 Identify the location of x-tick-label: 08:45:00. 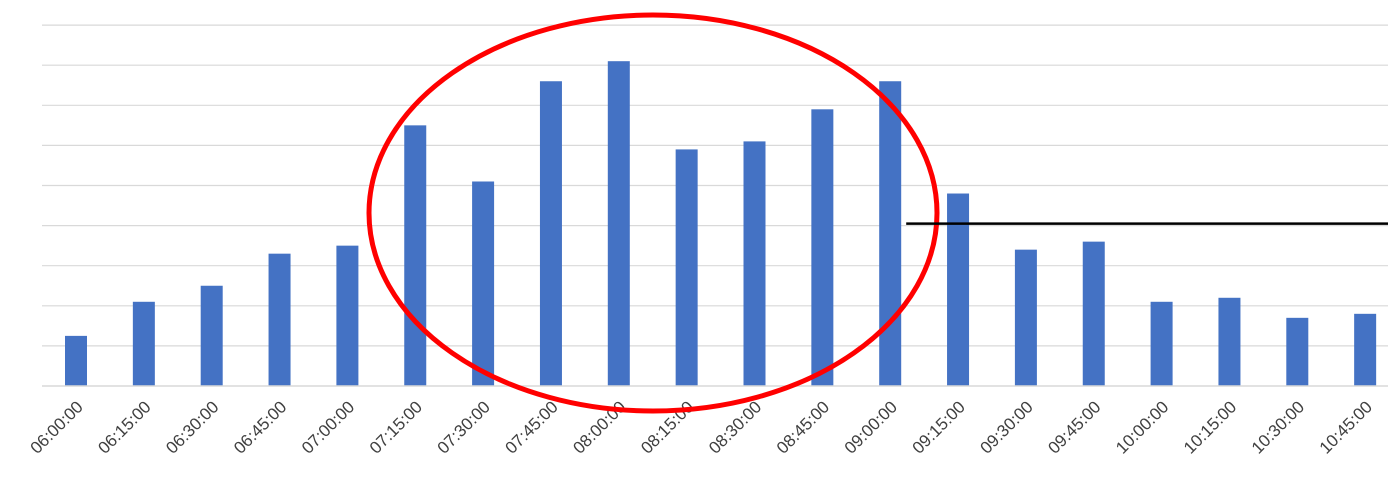
(803, 427).